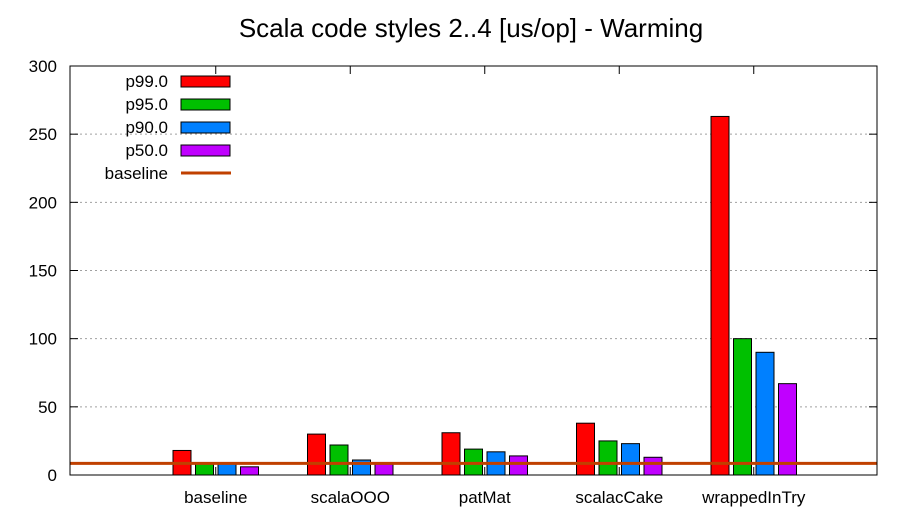 This screenshot has width=910, height=520. What do you see at coordinates (136, 173) in the screenshot?
I see `legend-label: baseline` at bounding box center [136, 173].